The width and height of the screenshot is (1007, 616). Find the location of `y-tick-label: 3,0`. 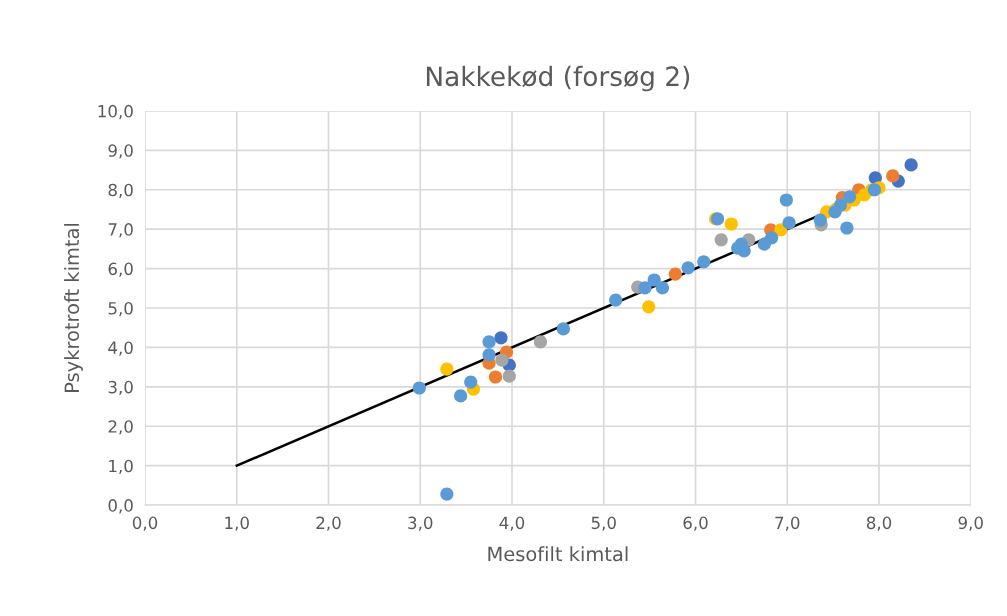

y-tick-label: 3,0 is located at coordinates (120, 388).